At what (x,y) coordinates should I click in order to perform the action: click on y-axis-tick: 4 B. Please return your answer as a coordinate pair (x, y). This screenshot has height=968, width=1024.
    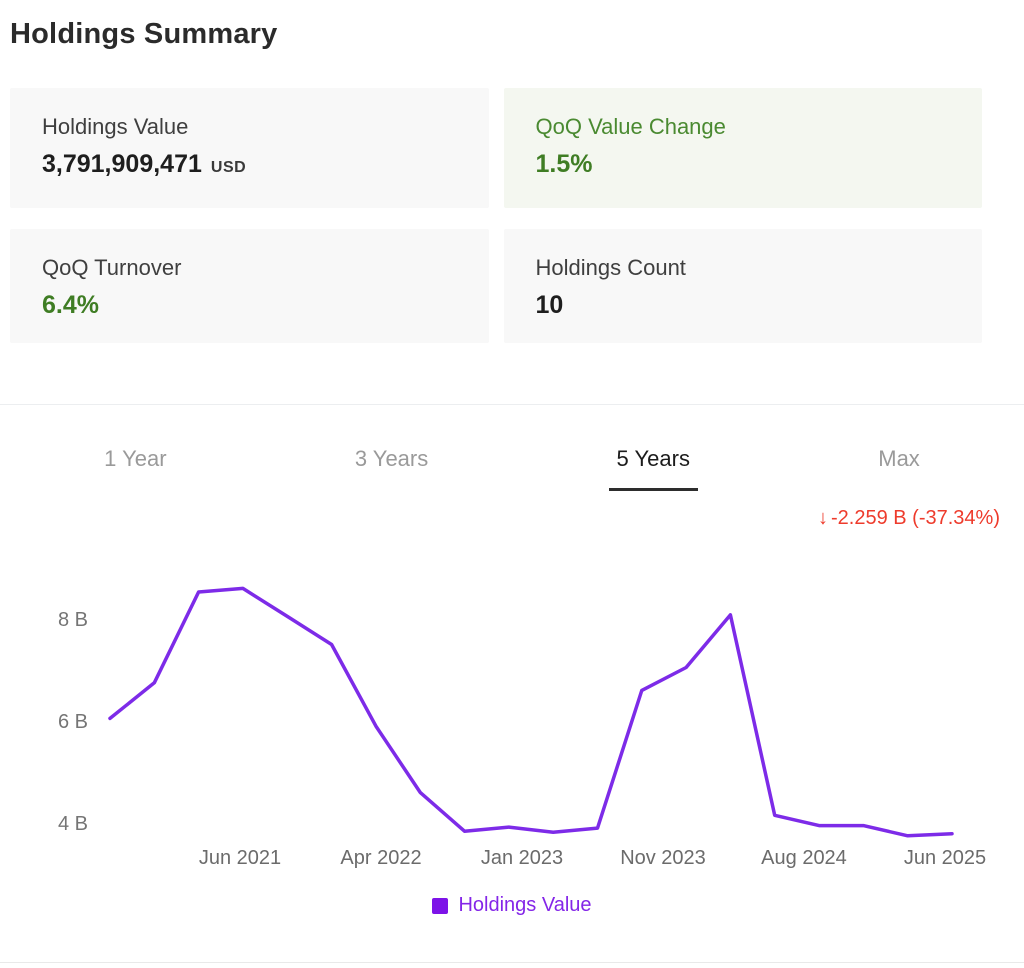
    Looking at the image, I should click on (73, 824).